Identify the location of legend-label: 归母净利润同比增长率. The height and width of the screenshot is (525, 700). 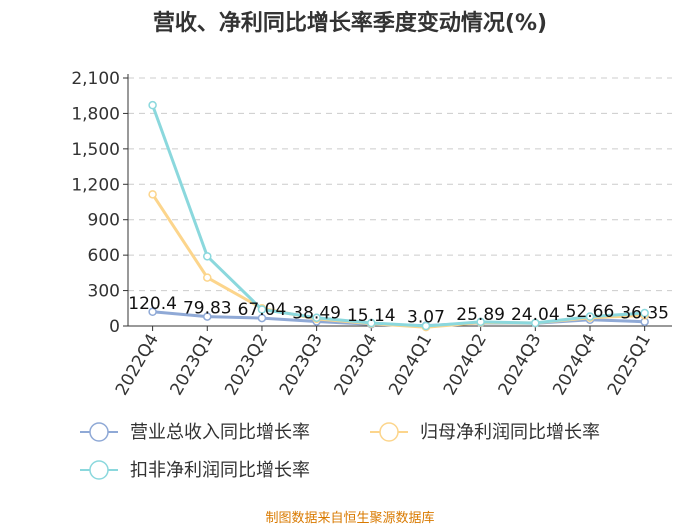
(510, 432).